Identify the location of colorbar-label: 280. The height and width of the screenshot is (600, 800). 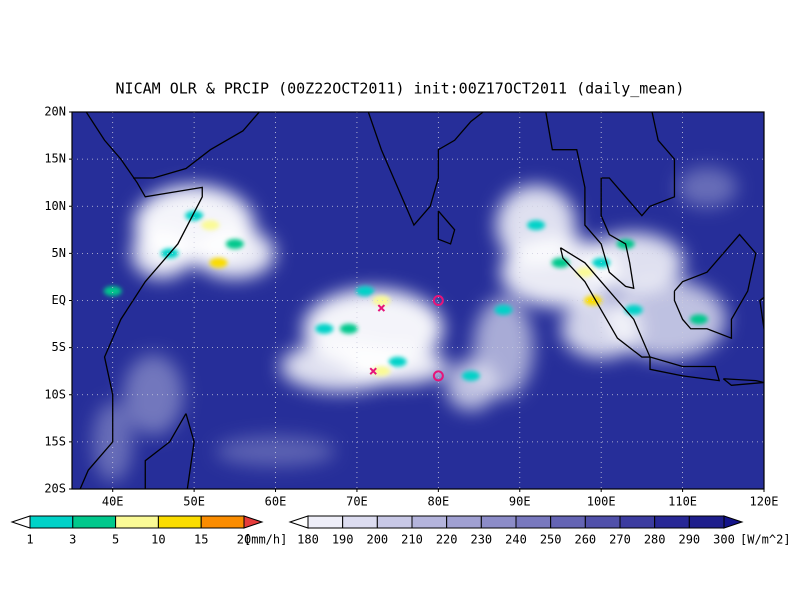
(655, 540).